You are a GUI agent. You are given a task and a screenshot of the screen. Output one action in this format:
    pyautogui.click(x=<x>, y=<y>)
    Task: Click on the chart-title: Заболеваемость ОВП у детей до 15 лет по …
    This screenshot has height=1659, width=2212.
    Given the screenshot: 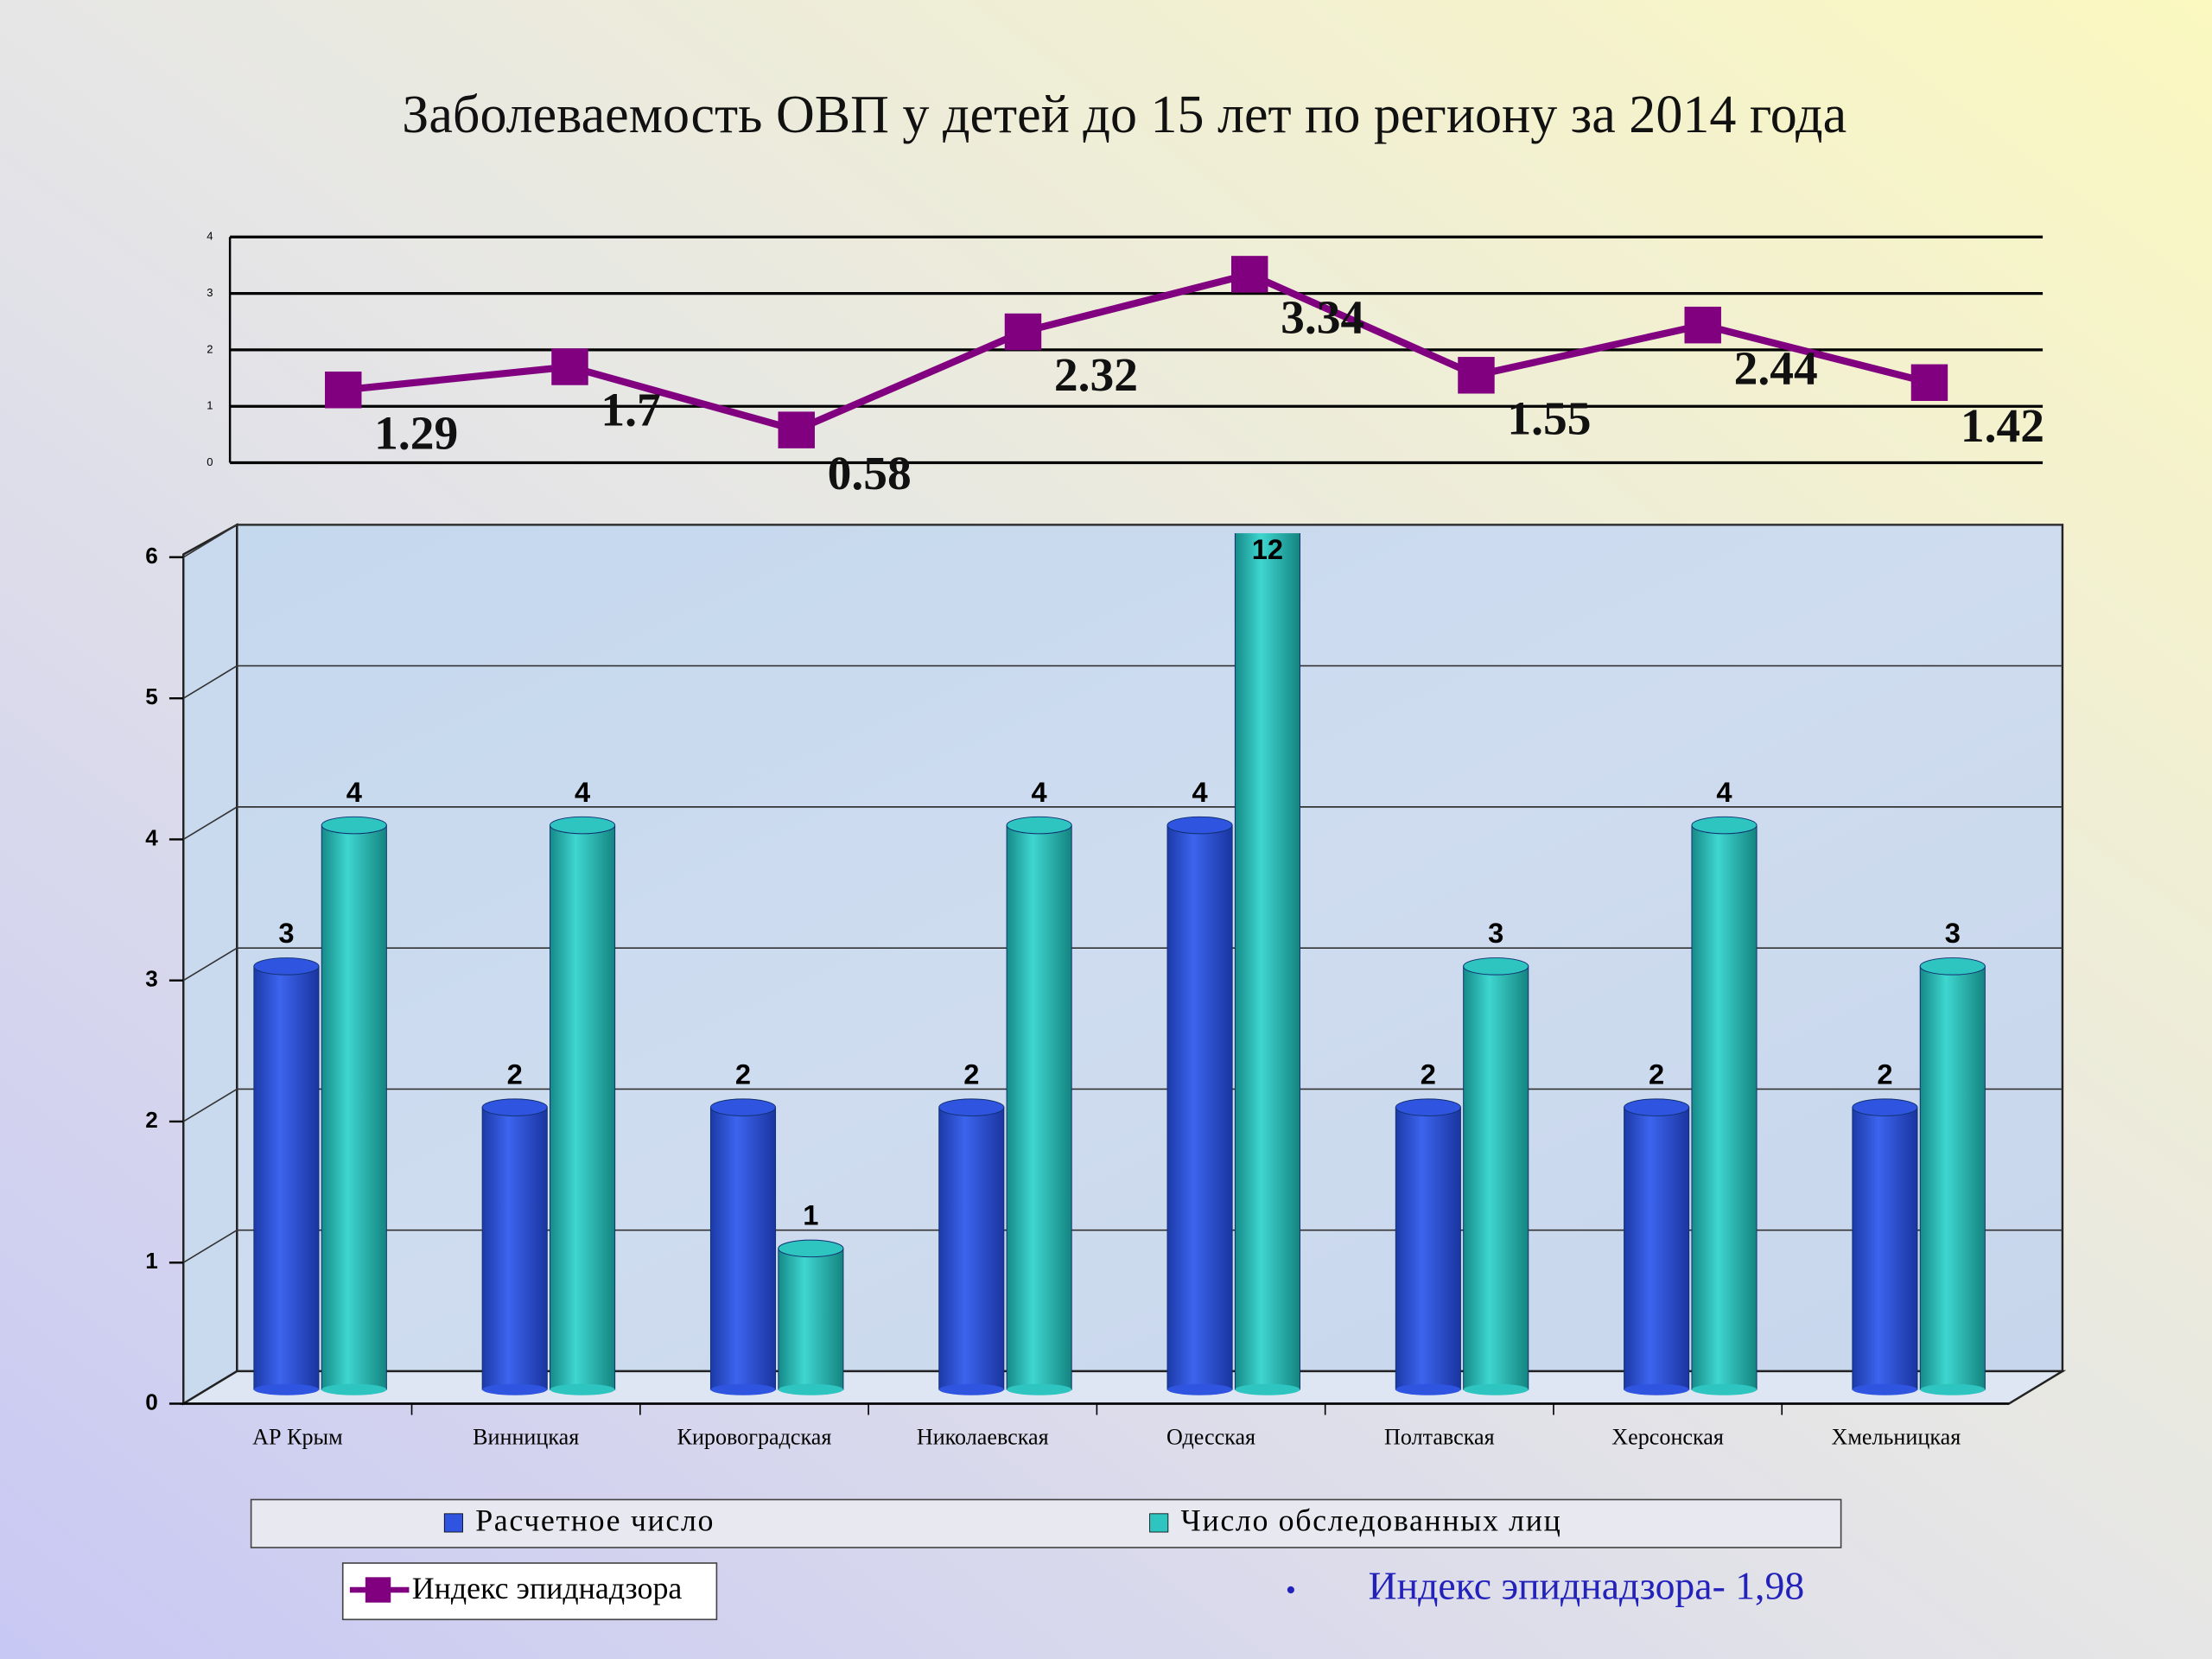 What is the action you would take?
    pyautogui.click(x=1124, y=115)
    